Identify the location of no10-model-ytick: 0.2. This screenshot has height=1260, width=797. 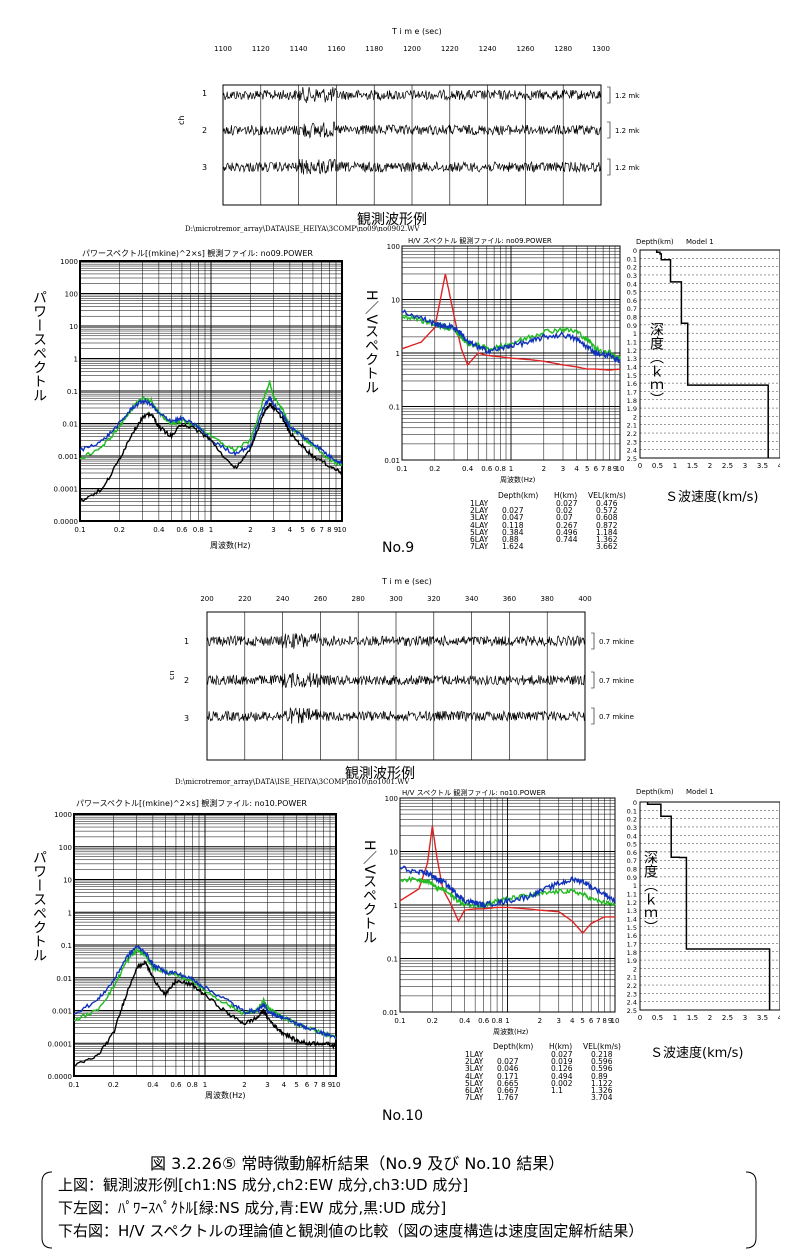
(632, 820).